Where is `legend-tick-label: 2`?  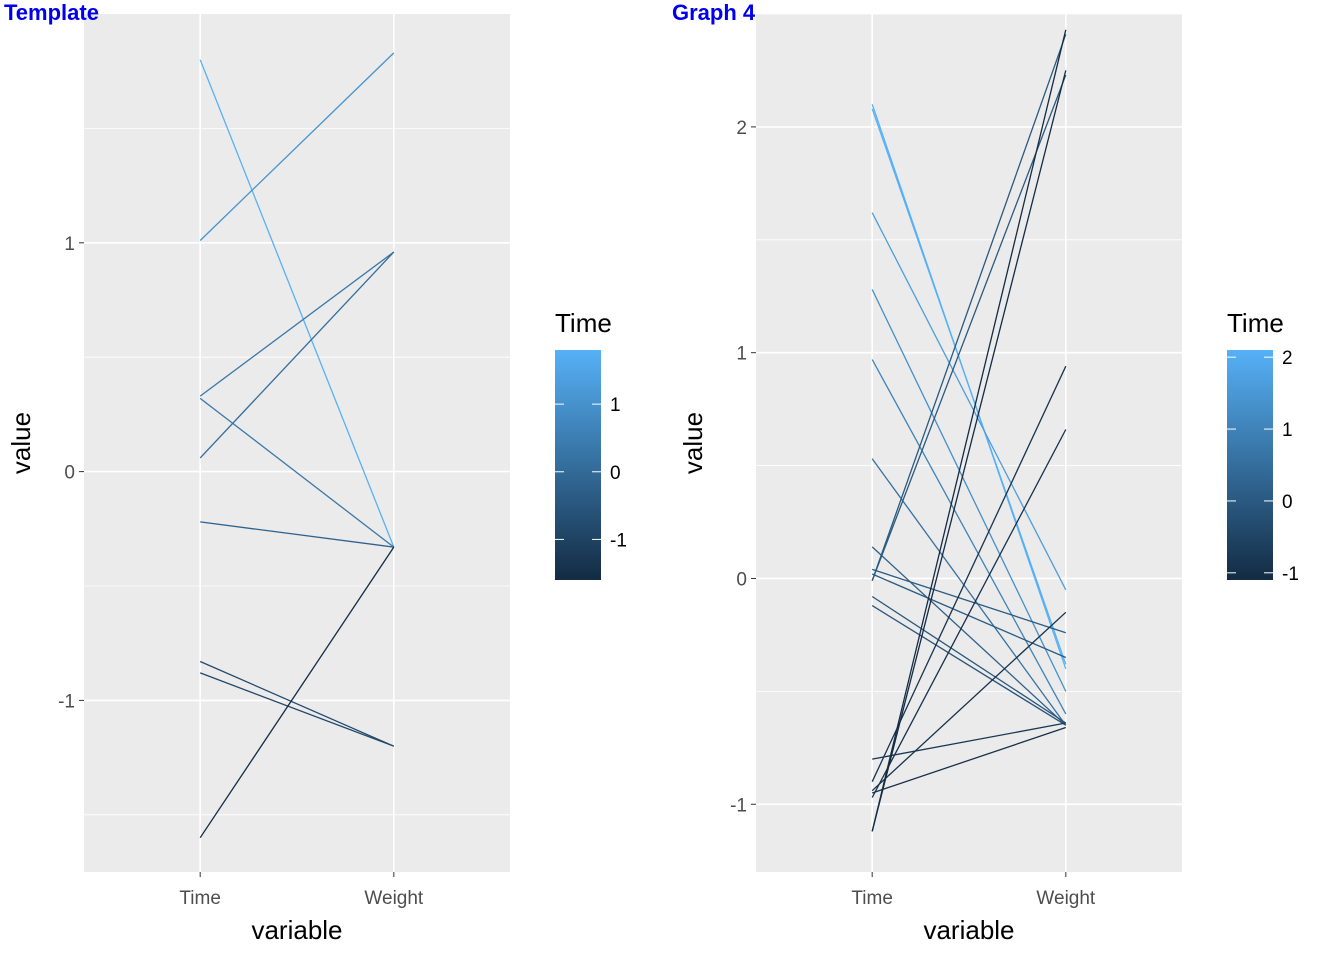
legend-tick-label: 2 is located at coordinates (1287, 358).